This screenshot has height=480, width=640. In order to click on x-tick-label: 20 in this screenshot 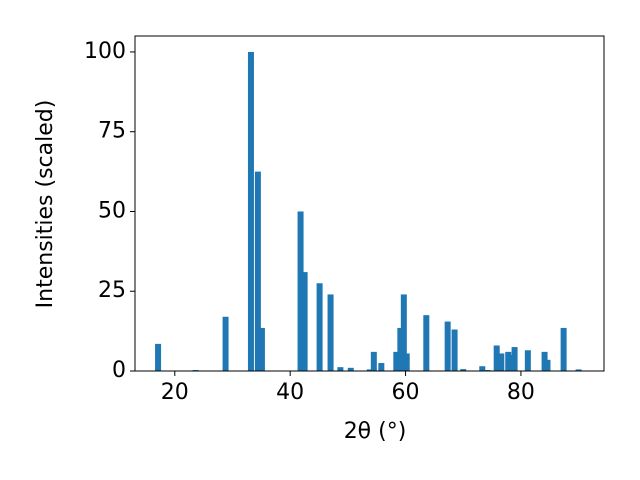, I will do `click(175, 392)`.